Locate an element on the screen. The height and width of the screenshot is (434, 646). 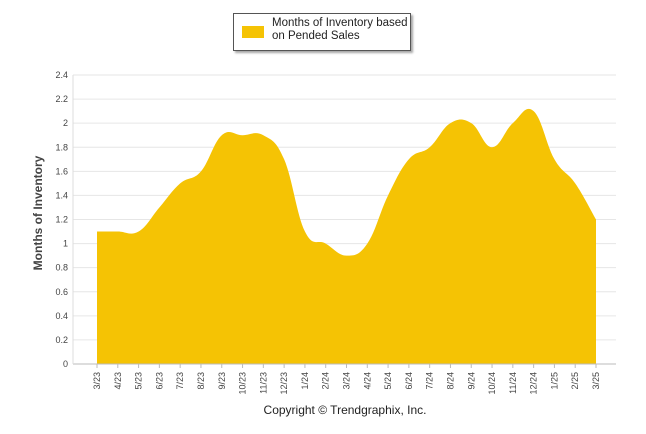
copyright: Copyright © Trendgraphix, Inc. is located at coordinates (345, 410).